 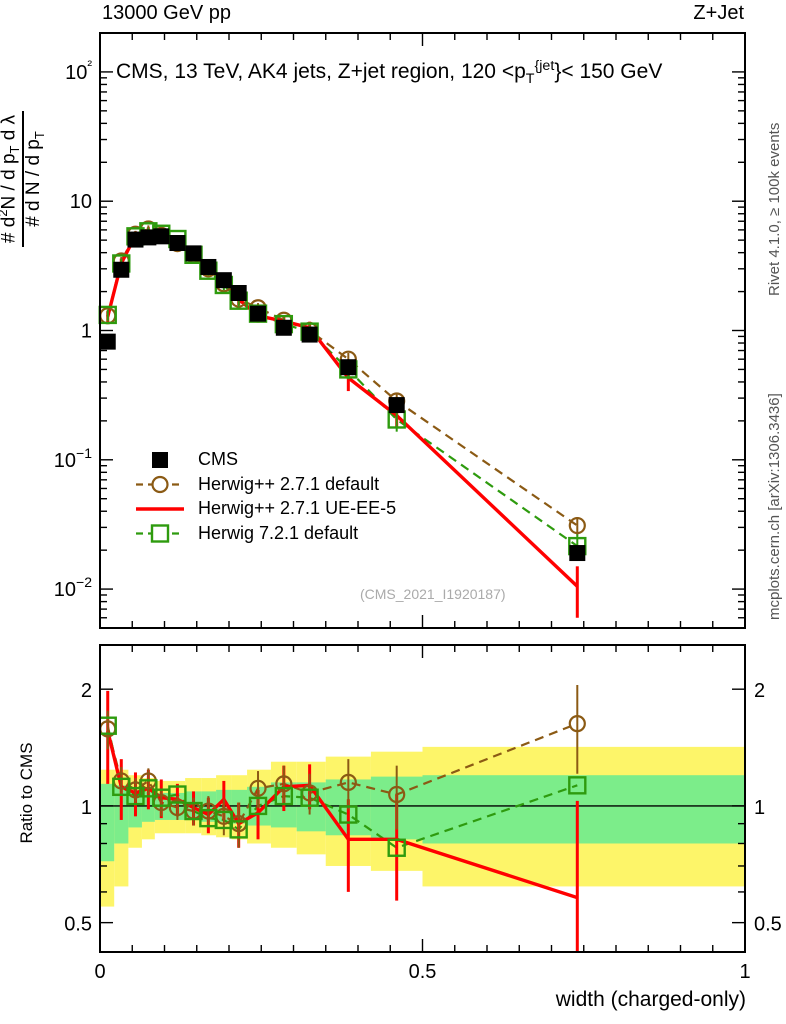 I want to click on marker-herwigpp-default, so click(x=577, y=525).